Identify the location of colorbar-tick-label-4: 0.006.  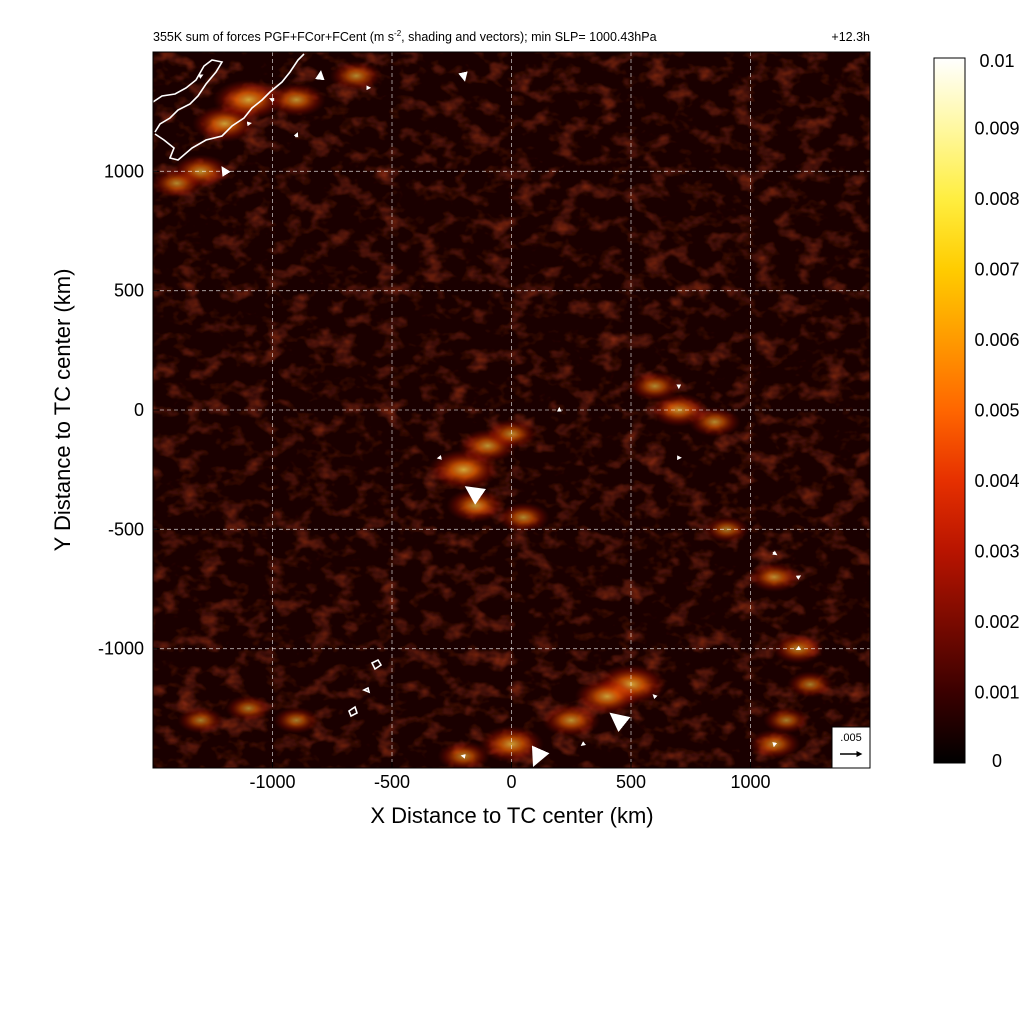
(996, 340).